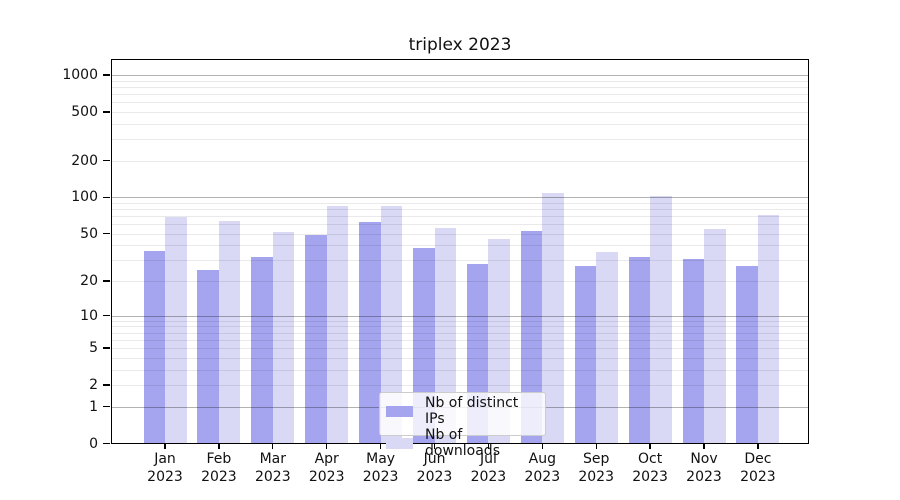 This screenshot has height=500, width=900. I want to click on y-tick-label: 1, so click(93, 406).